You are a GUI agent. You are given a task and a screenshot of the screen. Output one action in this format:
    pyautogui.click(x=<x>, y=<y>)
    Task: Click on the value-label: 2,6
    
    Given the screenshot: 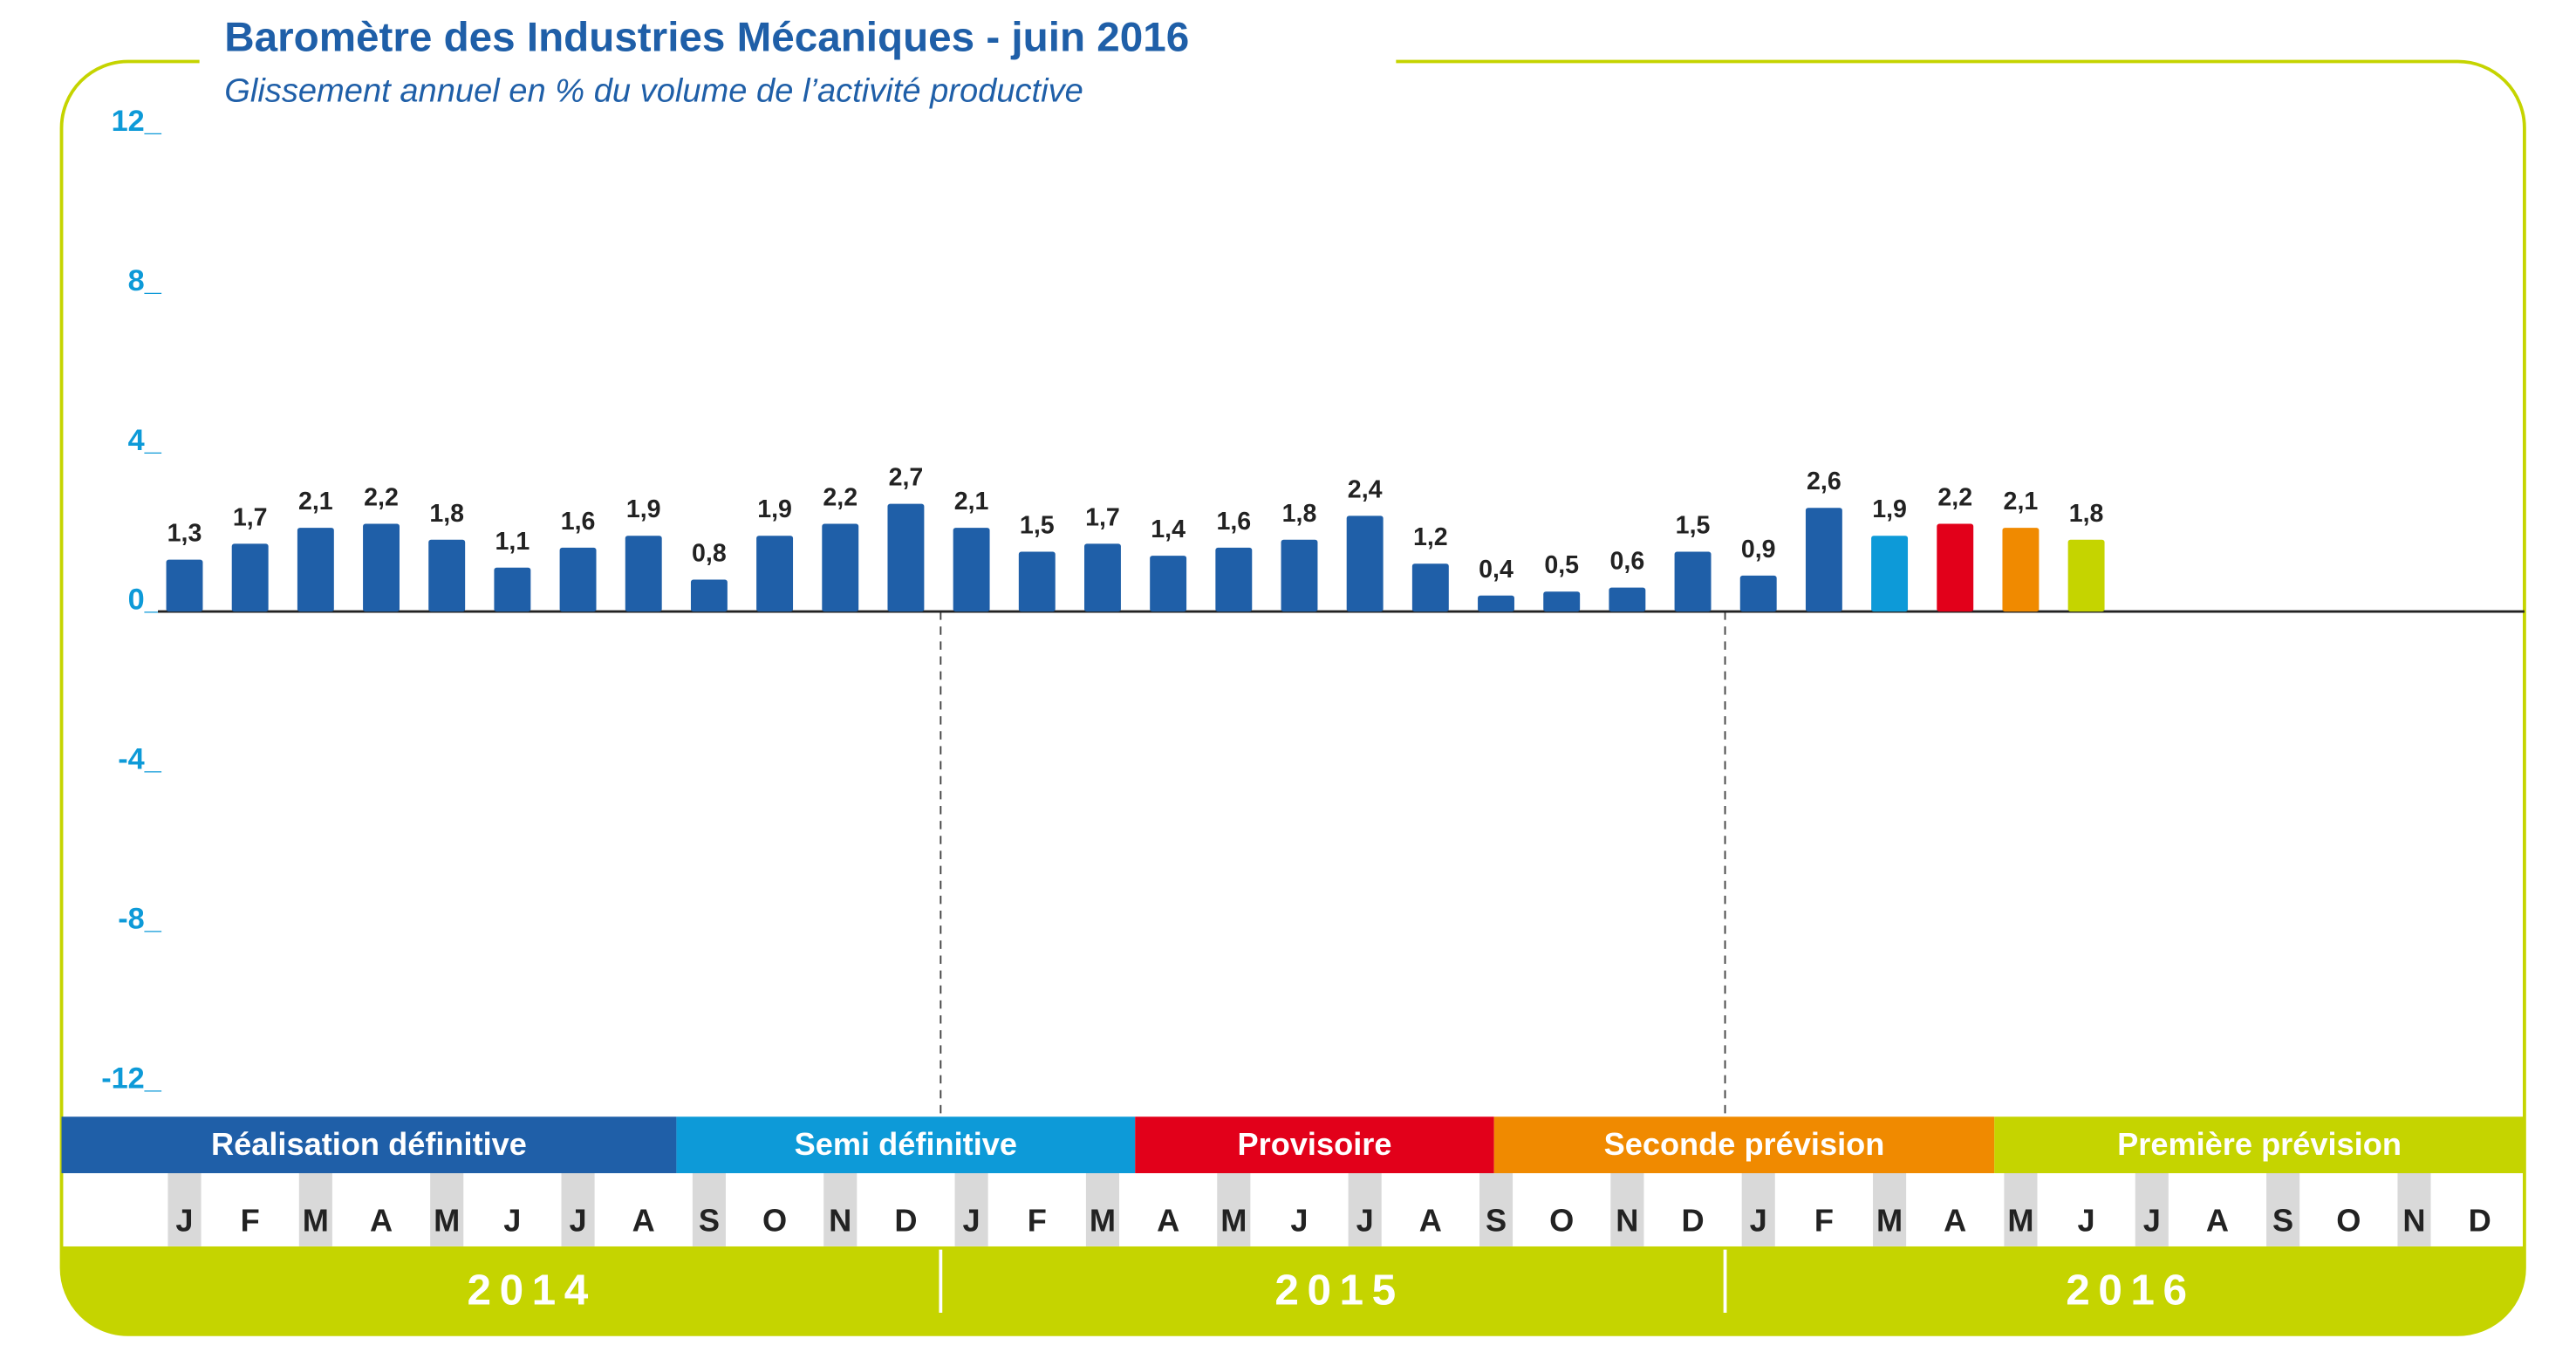 What is the action you would take?
    pyautogui.click(x=1824, y=482)
    